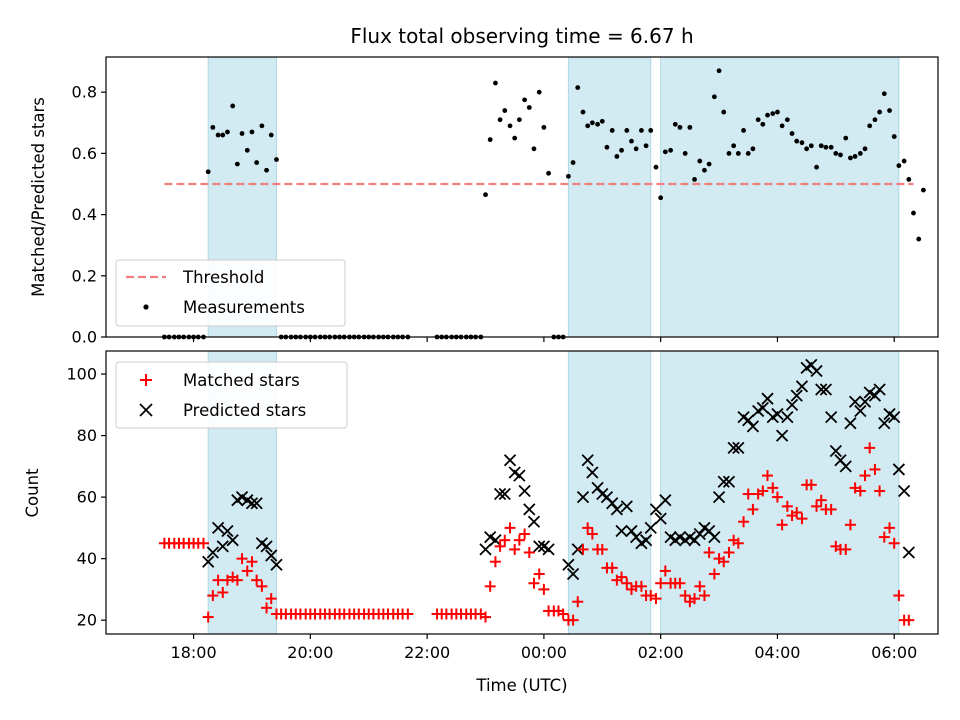 This screenshot has height=720, width=960. Describe the element at coordinates (894, 652) in the screenshot. I see `x-tick-label: 06:00` at that location.